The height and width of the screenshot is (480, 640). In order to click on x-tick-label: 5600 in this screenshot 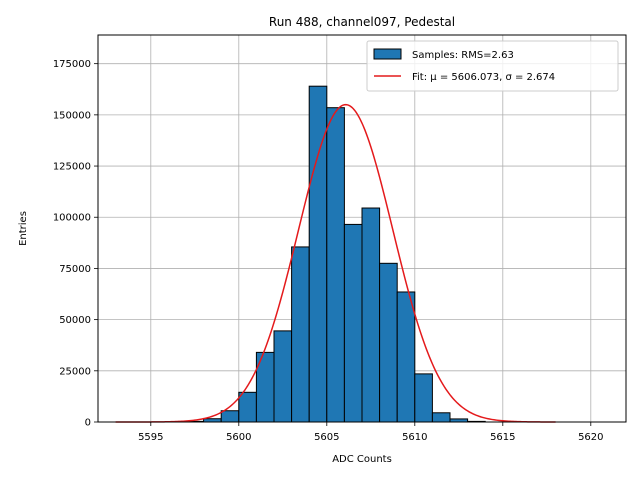, I will do `click(238, 437)`.